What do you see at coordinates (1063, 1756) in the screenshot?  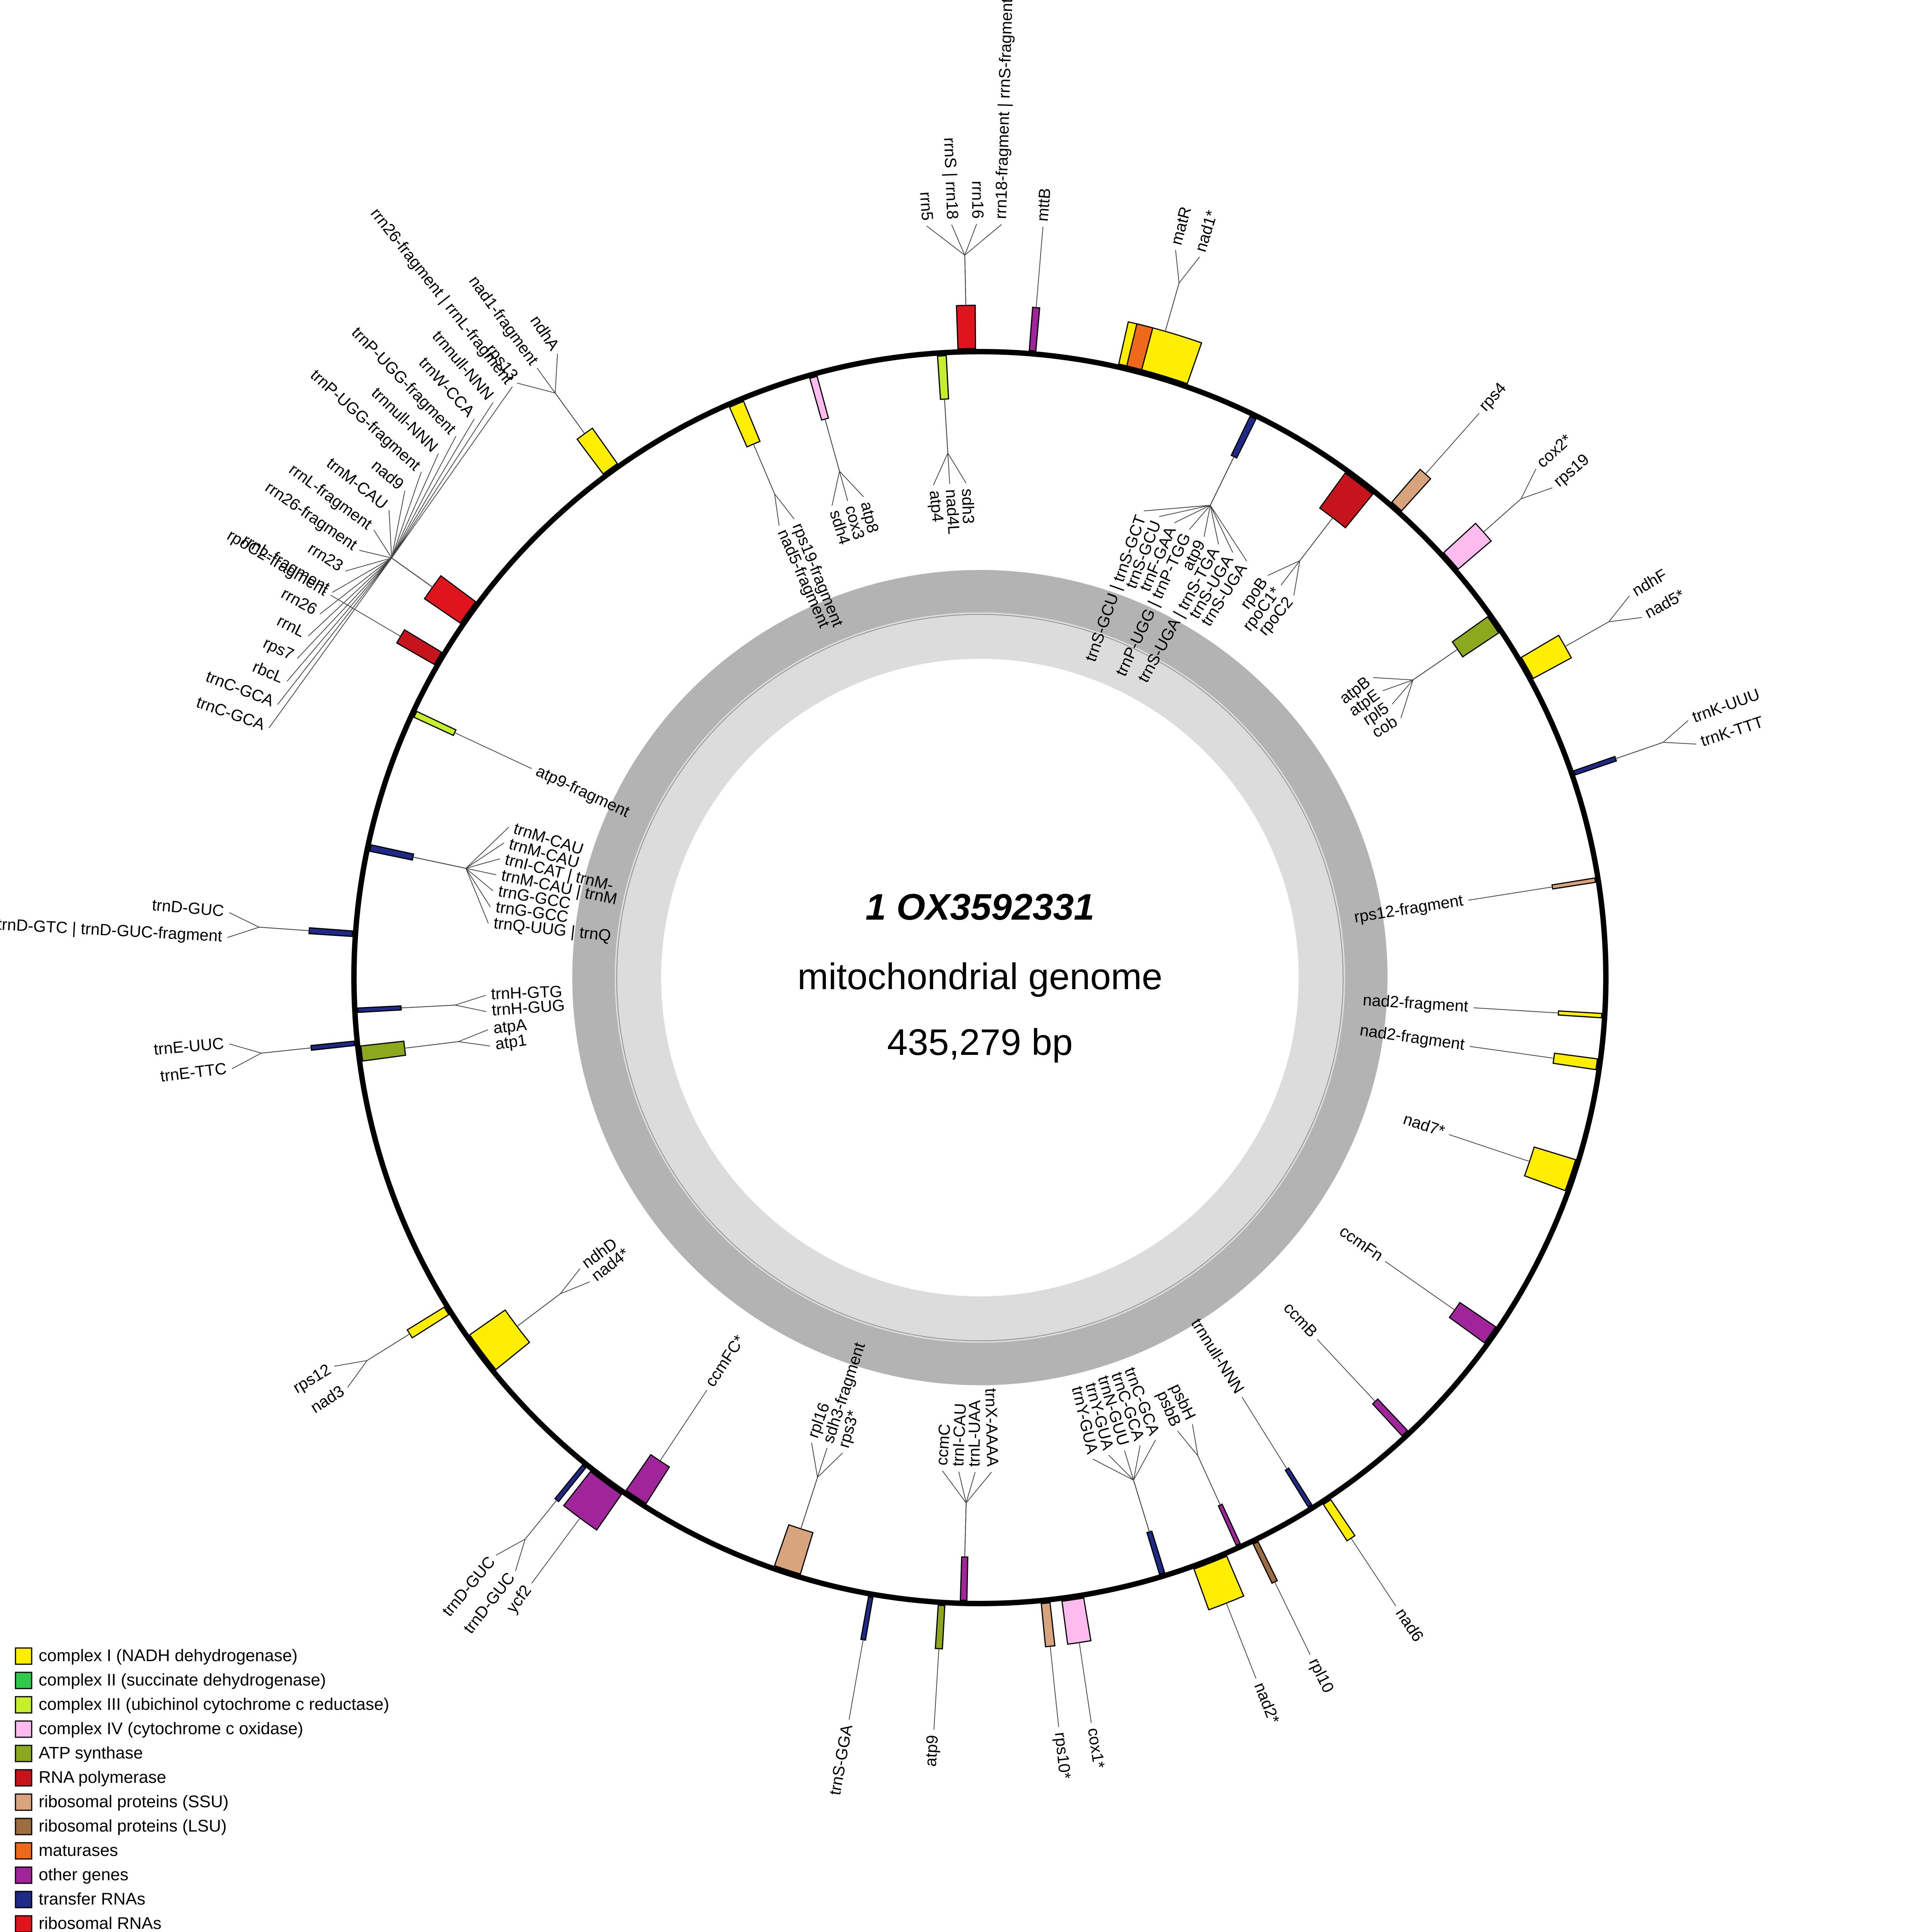 I see `gene-label: rps10*` at bounding box center [1063, 1756].